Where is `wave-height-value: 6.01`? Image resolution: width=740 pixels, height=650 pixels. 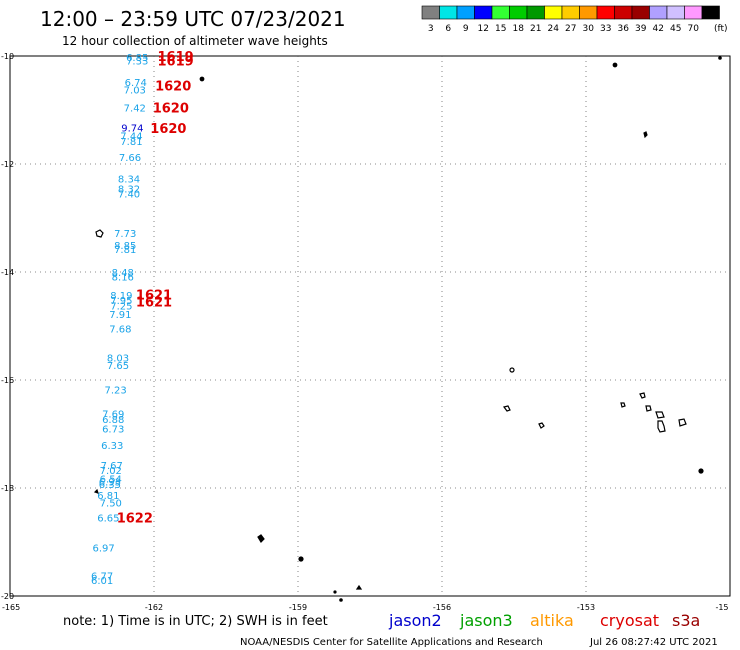
wave-height-value: 6.01 is located at coordinates (102, 581).